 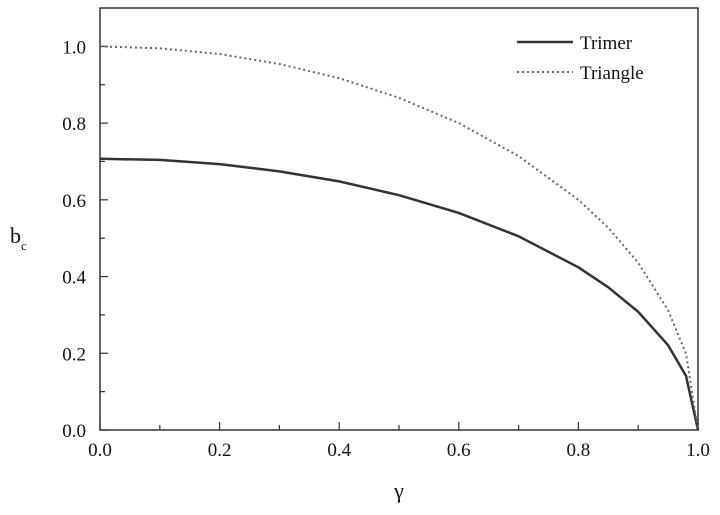 I want to click on x-tick-label: 1.0, so click(x=698, y=450).